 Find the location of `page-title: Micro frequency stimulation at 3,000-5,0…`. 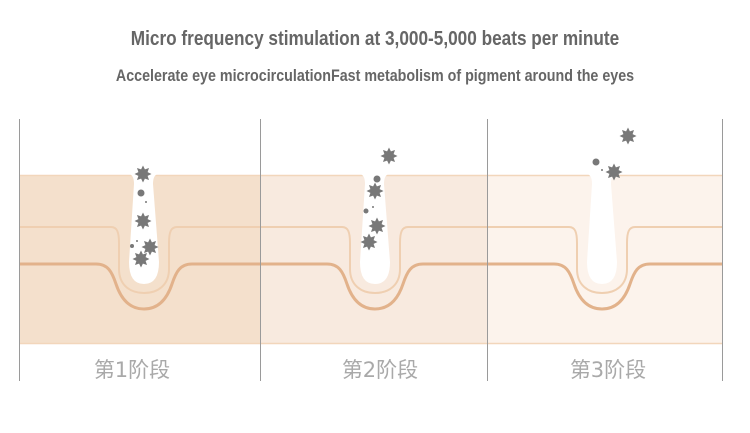

page-title: Micro frequency stimulation at 3,000-5,0… is located at coordinates (375, 39).